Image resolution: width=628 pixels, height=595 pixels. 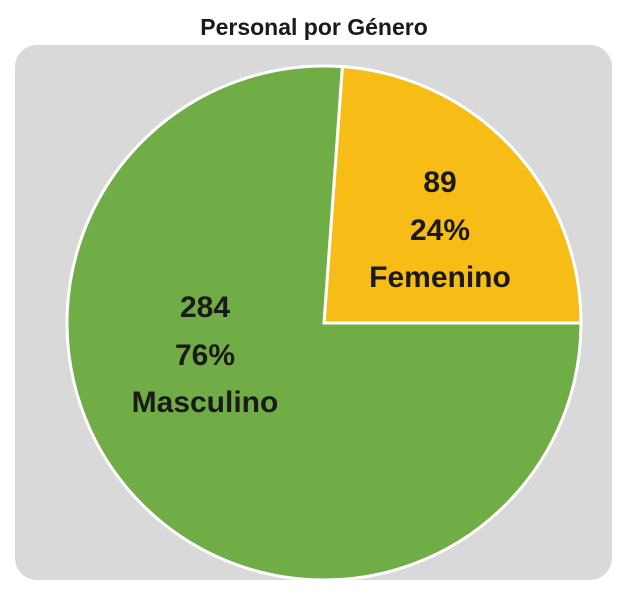 What do you see at coordinates (205, 307) in the screenshot?
I see `value-label: 284` at bounding box center [205, 307].